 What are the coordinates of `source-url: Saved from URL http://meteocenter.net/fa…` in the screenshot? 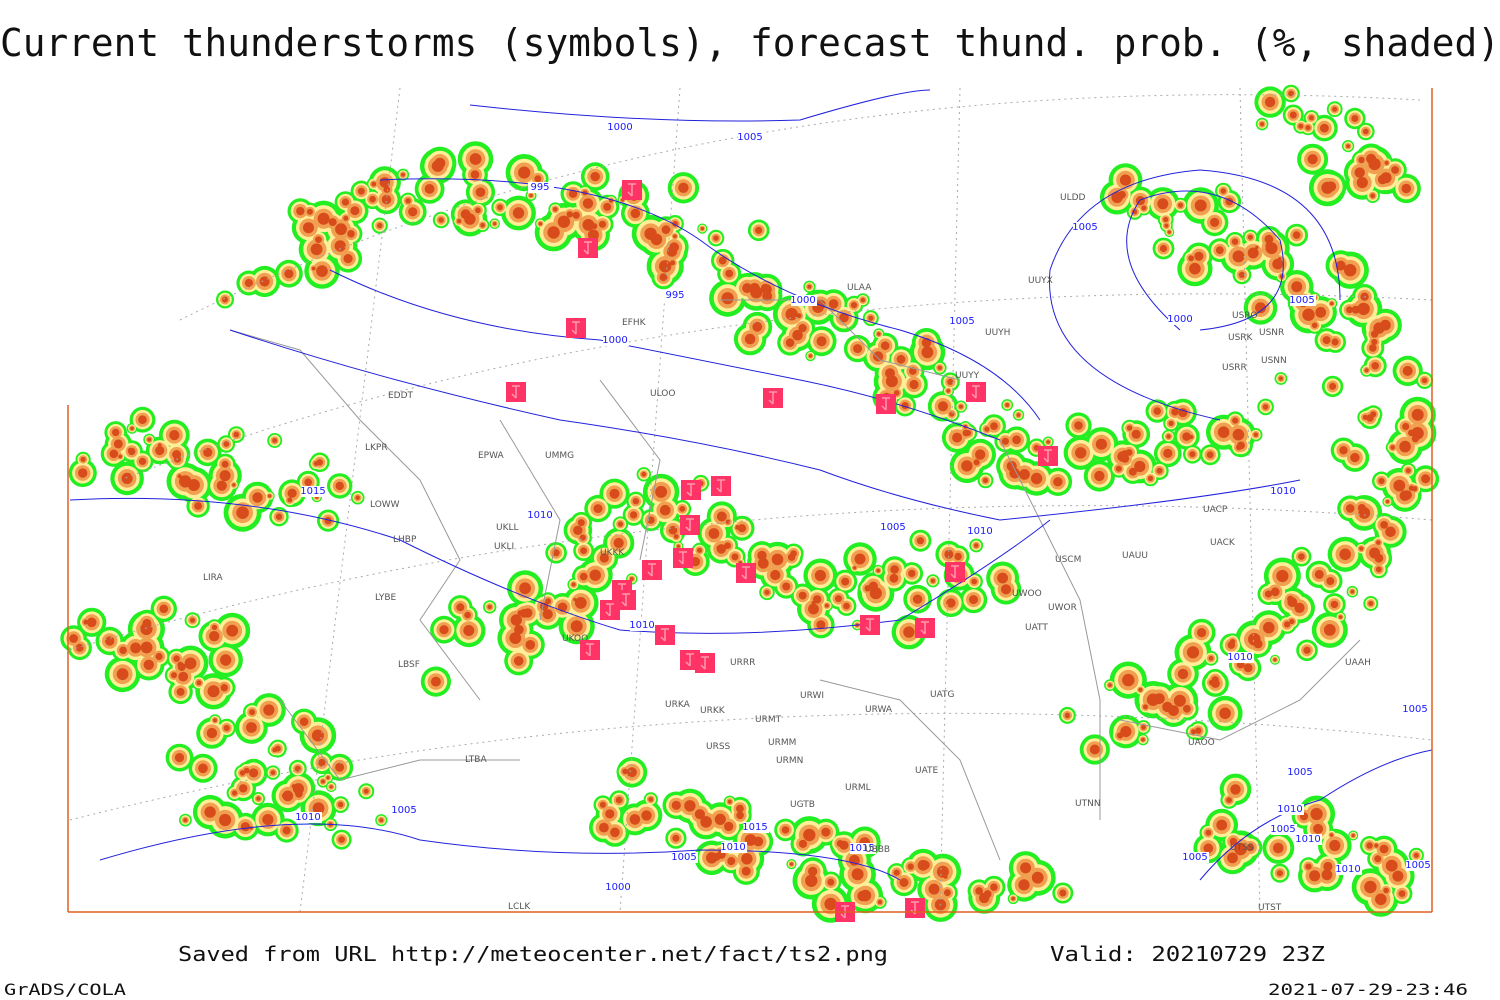 It's located at (533, 954).